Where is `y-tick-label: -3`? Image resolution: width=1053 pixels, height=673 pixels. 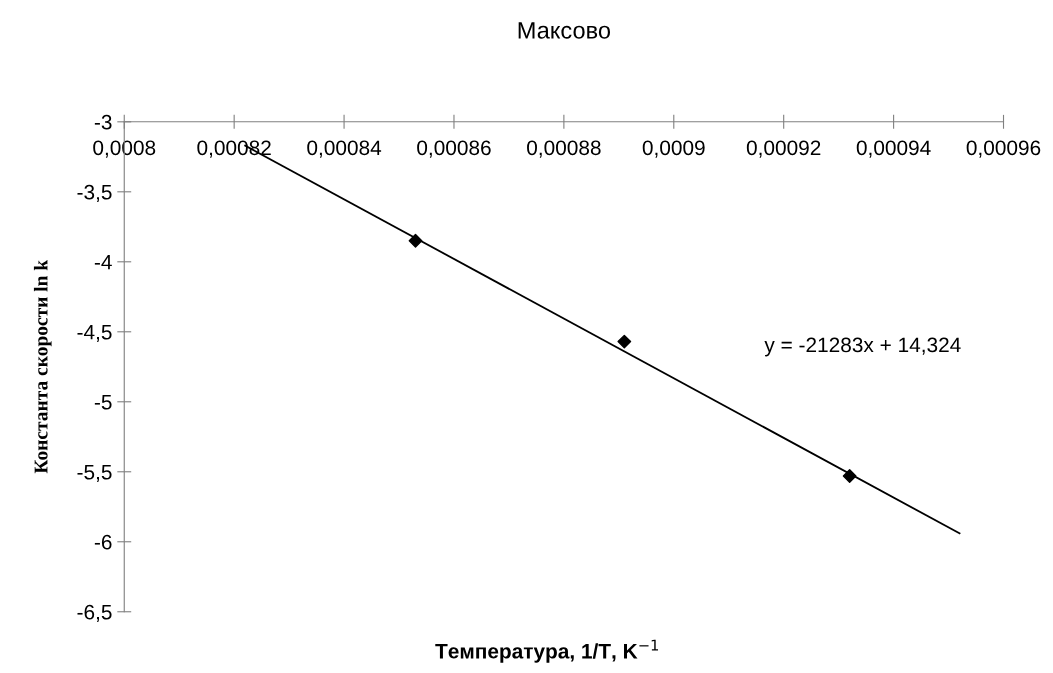
y-tick-label: -3 is located at coordinates (103, 122).